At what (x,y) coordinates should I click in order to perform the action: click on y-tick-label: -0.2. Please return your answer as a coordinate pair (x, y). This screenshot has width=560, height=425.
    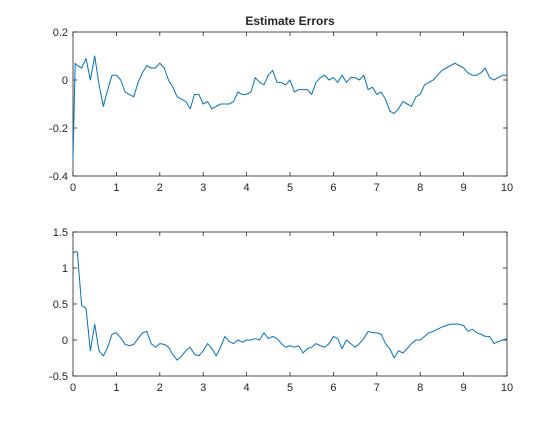
    Looking at the image, I should click on (58, 129).